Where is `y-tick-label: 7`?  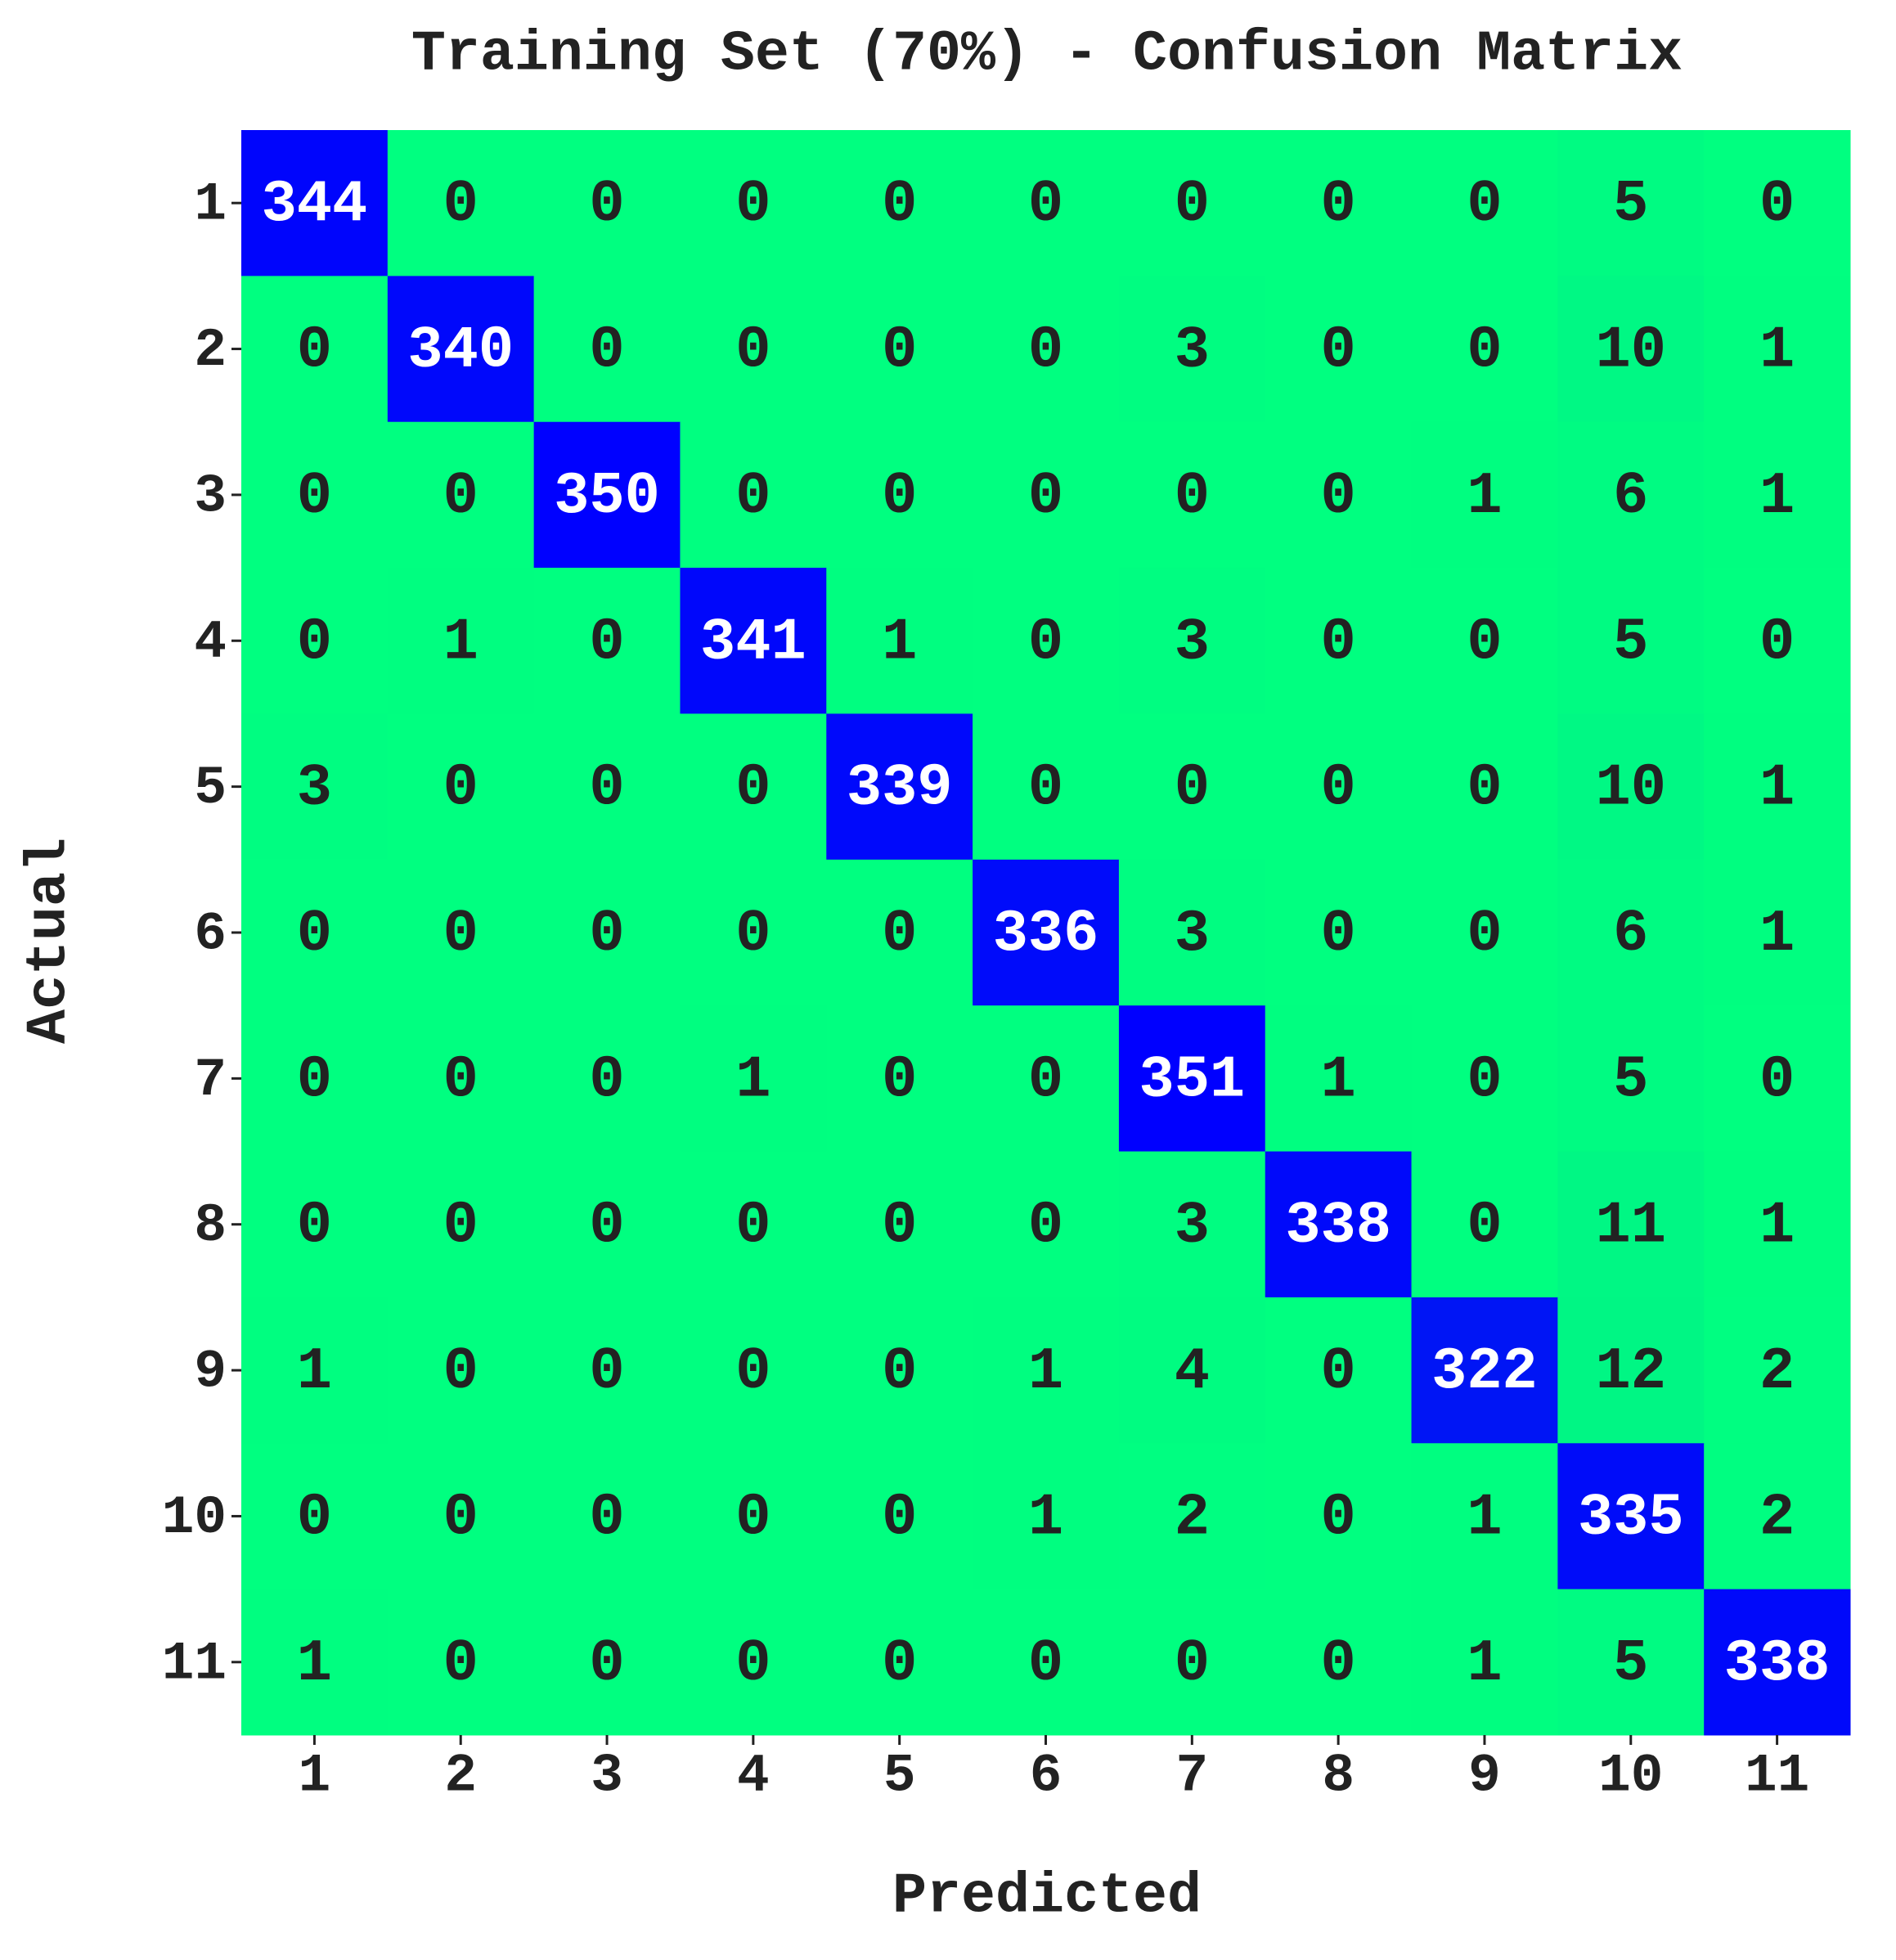 y-tick-label: 7 is located at coordinates (210, 1080).